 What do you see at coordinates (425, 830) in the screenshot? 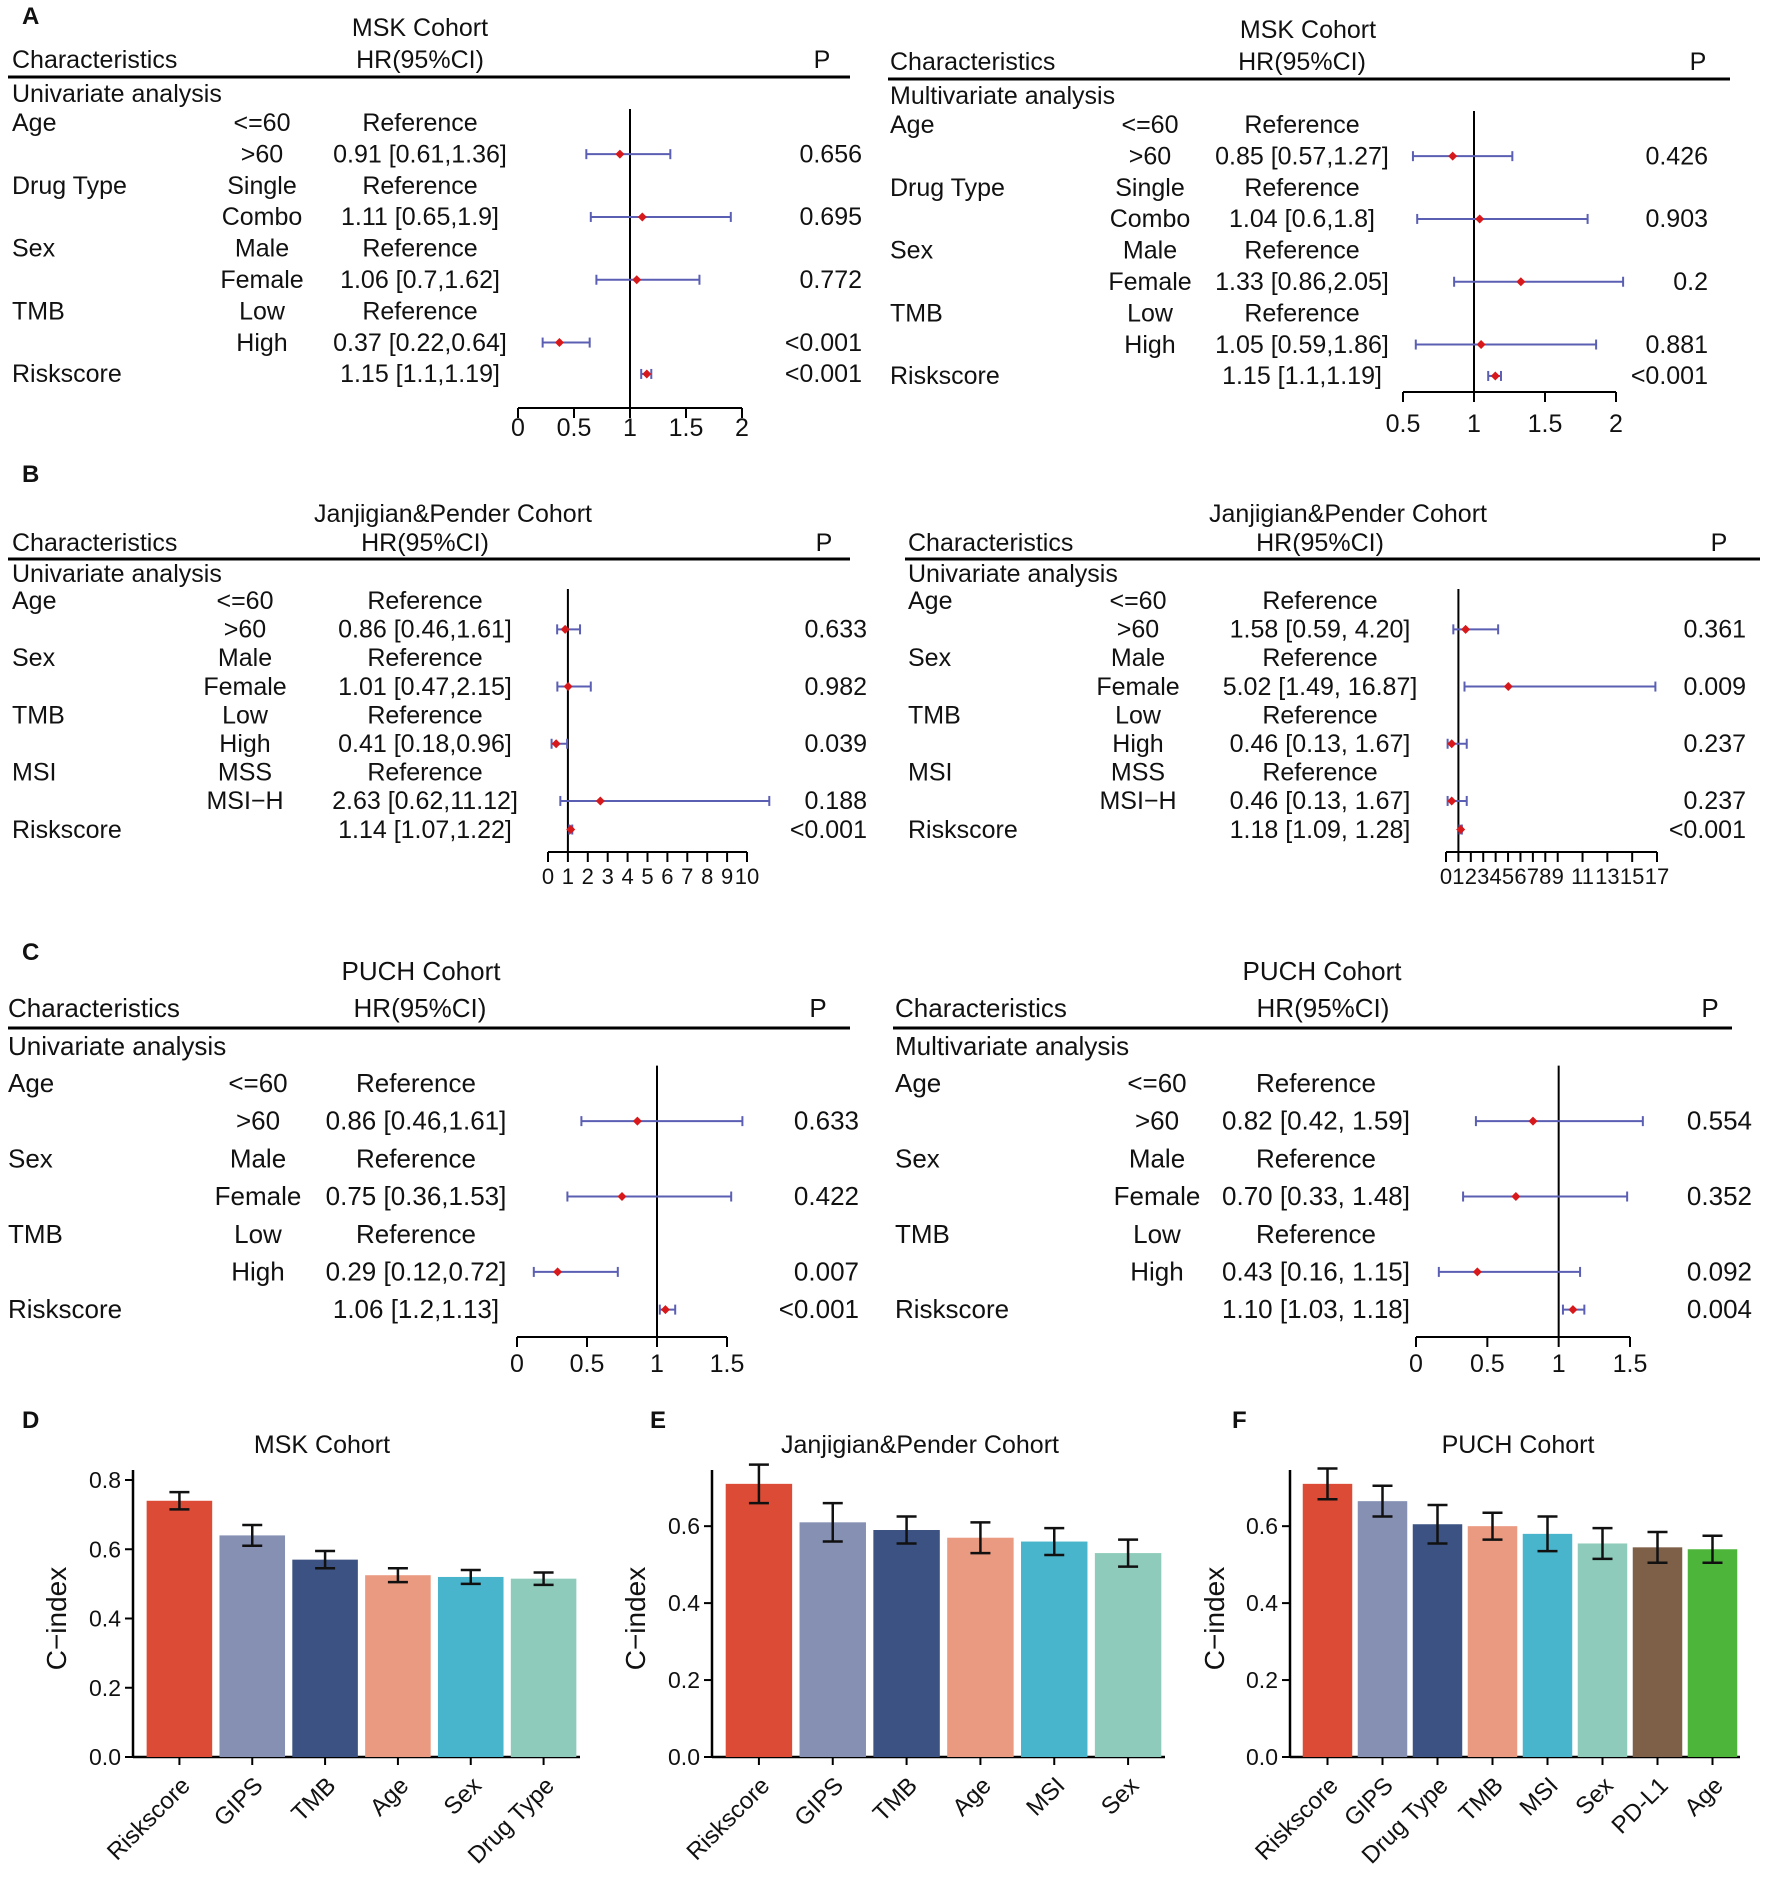
I see `row-hr: 1.14 [1.07,1.22]` at bounding box center [425, 830].